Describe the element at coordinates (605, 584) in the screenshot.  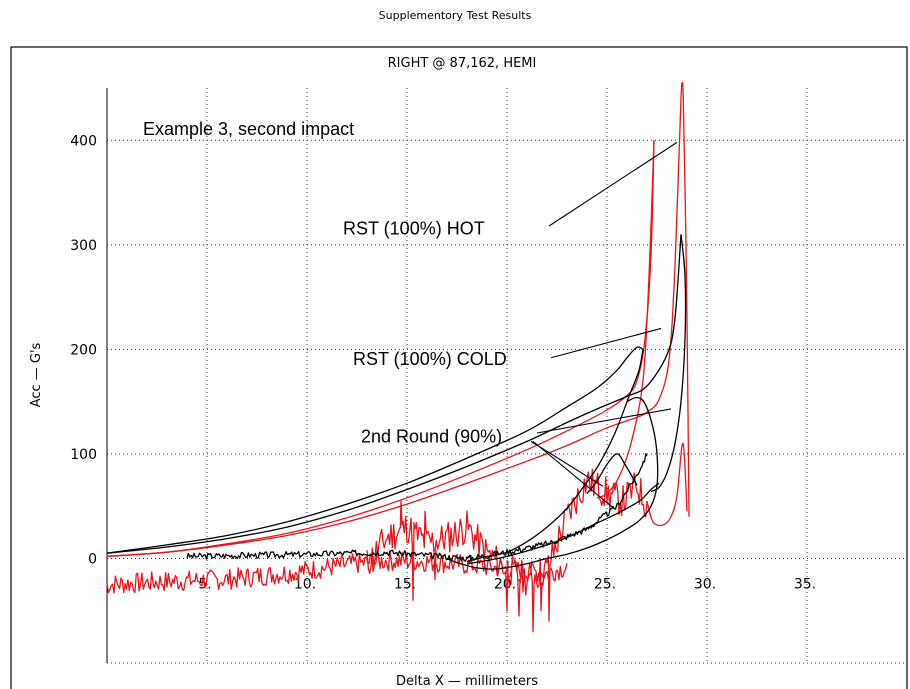
I see `x-tick-label: 25.` at that location.